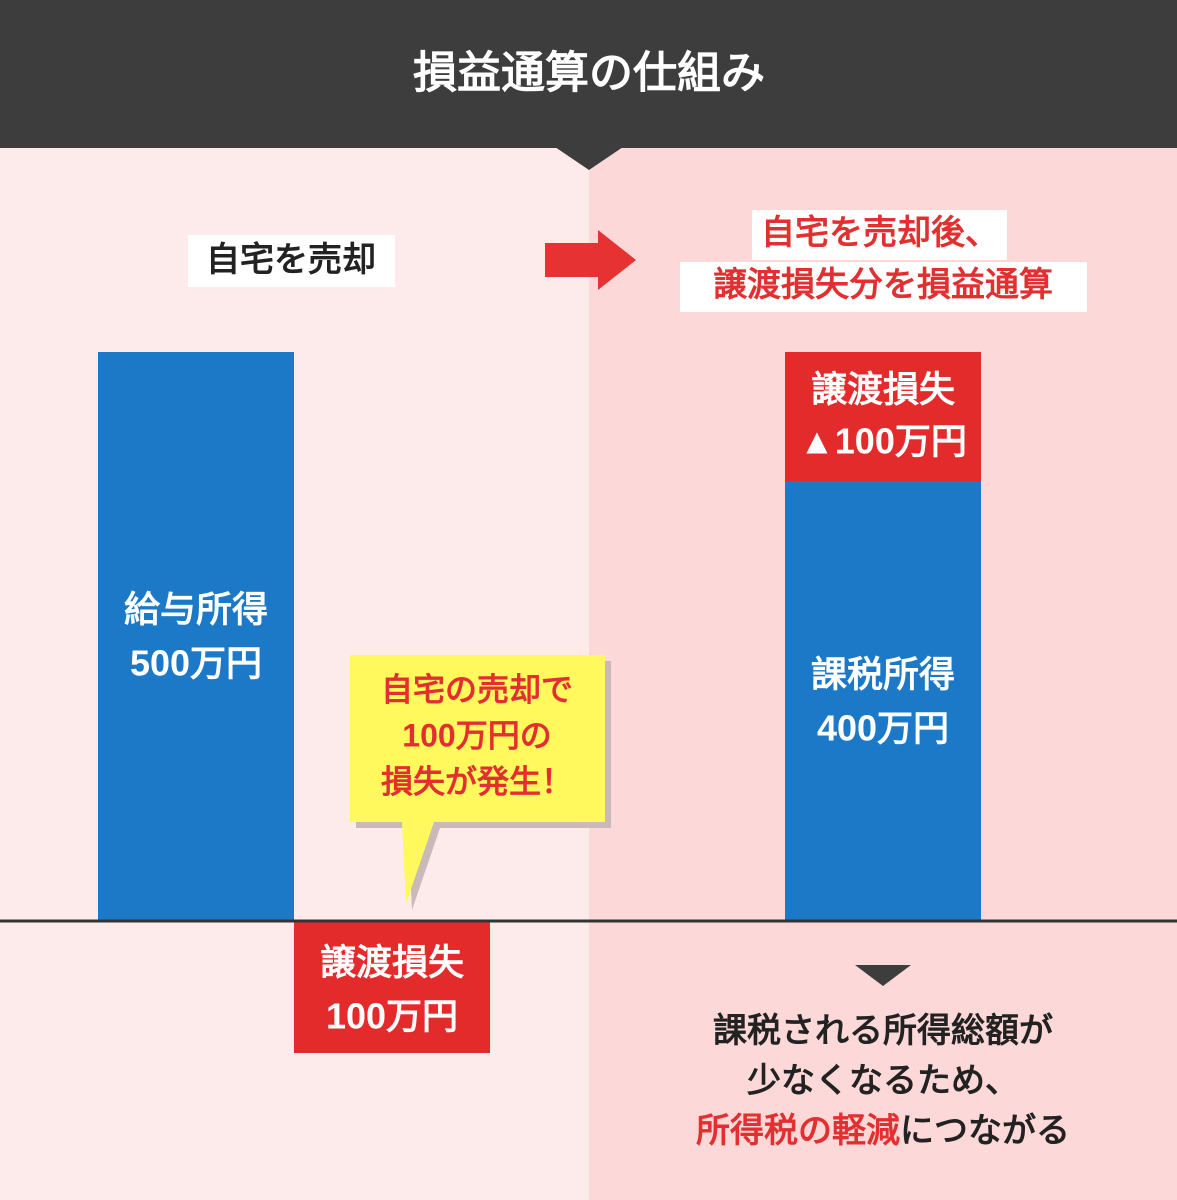 The width and height of the screenshot is (1177, 1200). Describe the element at coordinates (590, 260) in the screenshot. I see `arrow` at that location.